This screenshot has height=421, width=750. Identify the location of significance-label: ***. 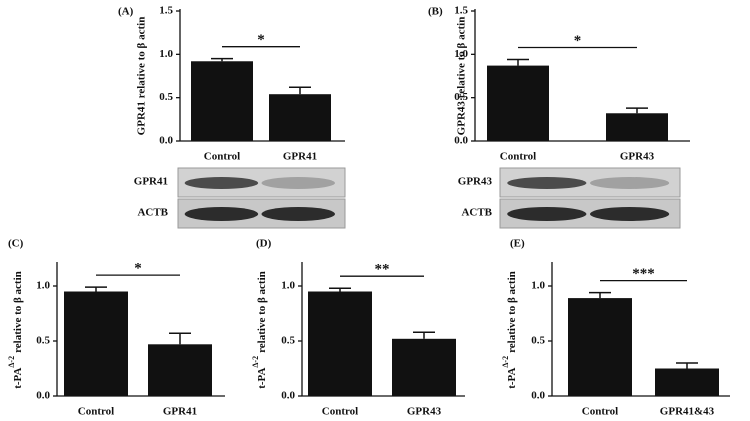
(643, 274).